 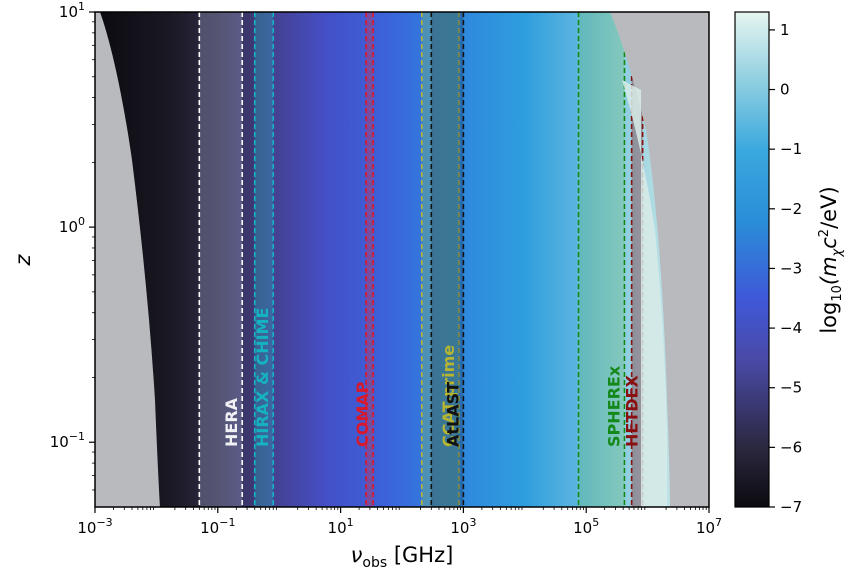 What do you see at coordinates (362, 414) in the screenshot?
I see `band-label-comap: COMAP` at bounding box center [362, 414].